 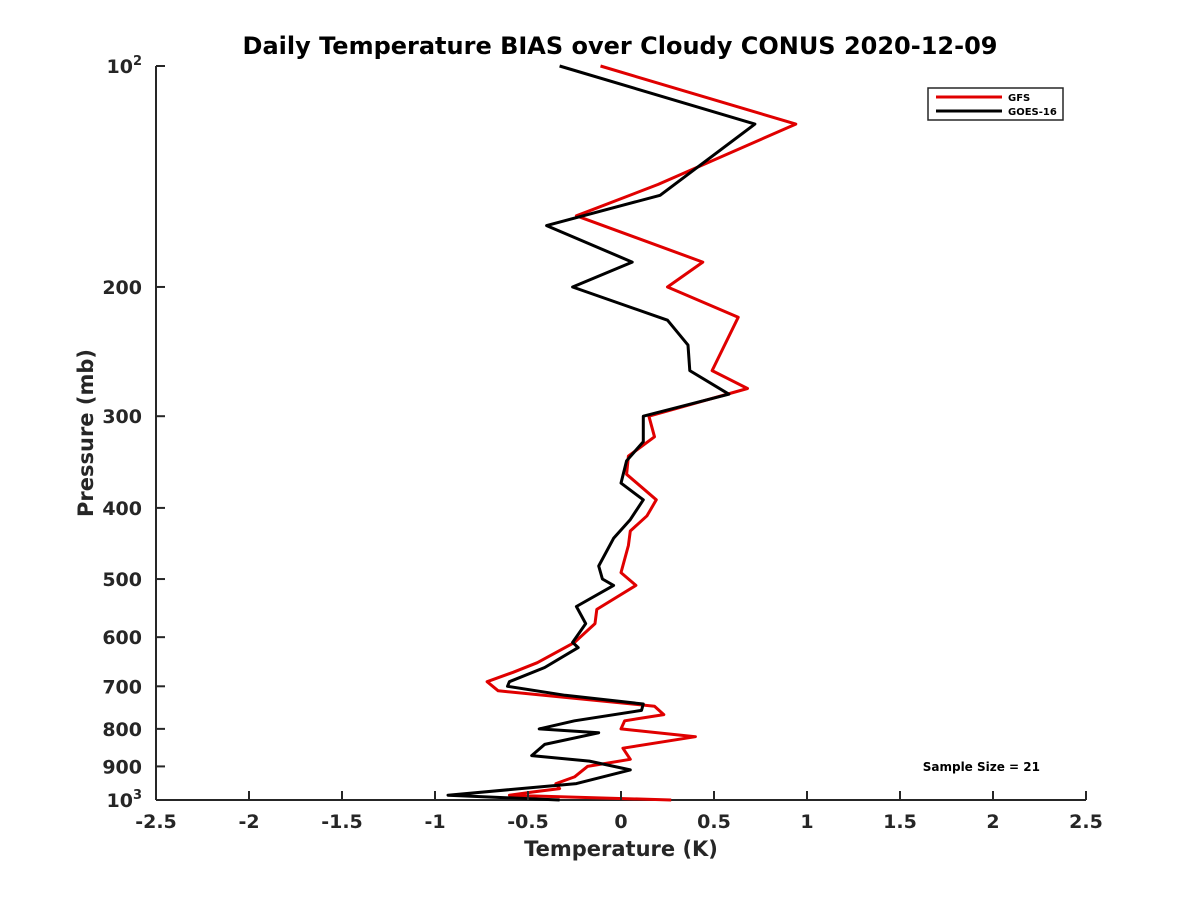 What do you see at coordinates (528, 822) in the screenshot?
I see `x-tick-label: -0.5` at bounding box center [528, 822].